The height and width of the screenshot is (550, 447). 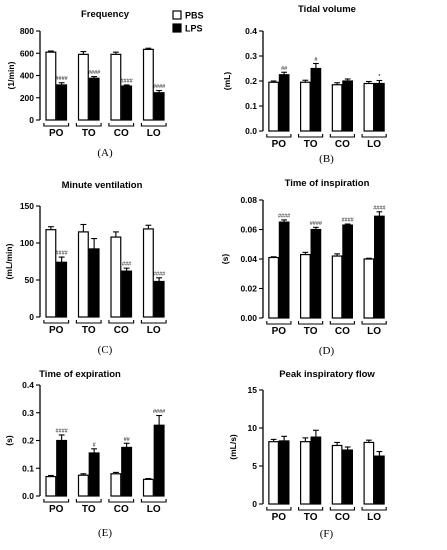 I want to click on panel-label: (F), so click(x=327, y=534).